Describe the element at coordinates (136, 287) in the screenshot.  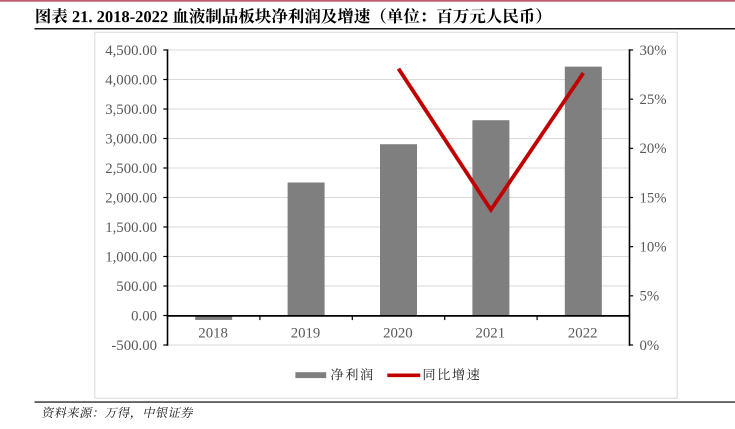
I see `svg-text: 500.00` at that location.